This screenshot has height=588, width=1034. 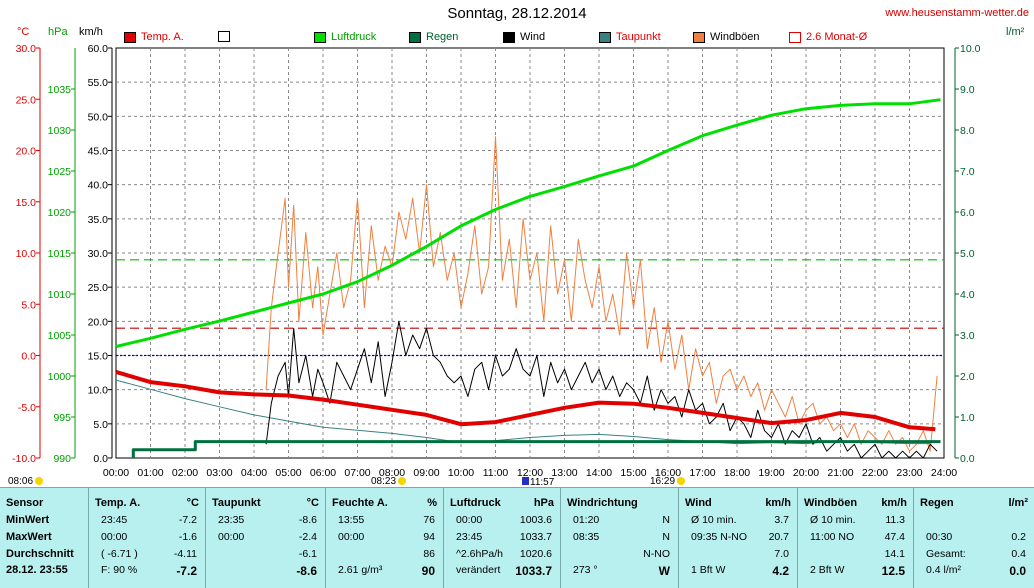 I want to click on noon-marker: 11:57, so click(x=538, y=482).